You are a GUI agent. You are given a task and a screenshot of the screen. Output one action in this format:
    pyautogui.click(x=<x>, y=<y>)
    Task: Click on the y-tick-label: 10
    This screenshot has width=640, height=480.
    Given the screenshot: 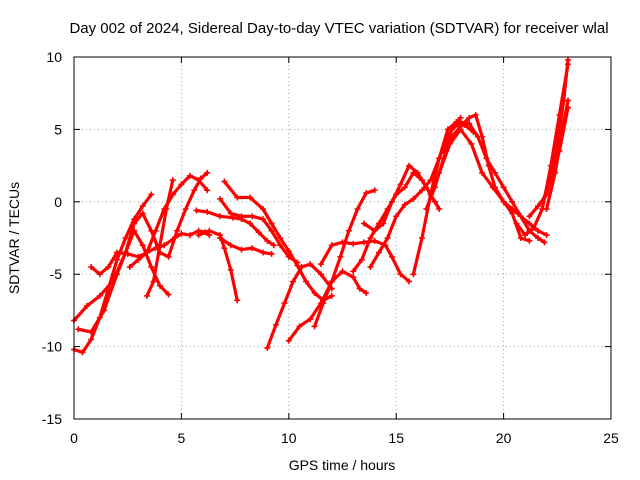 What is the action you would take?
    pyautogui.click(x=54, y=57)
    